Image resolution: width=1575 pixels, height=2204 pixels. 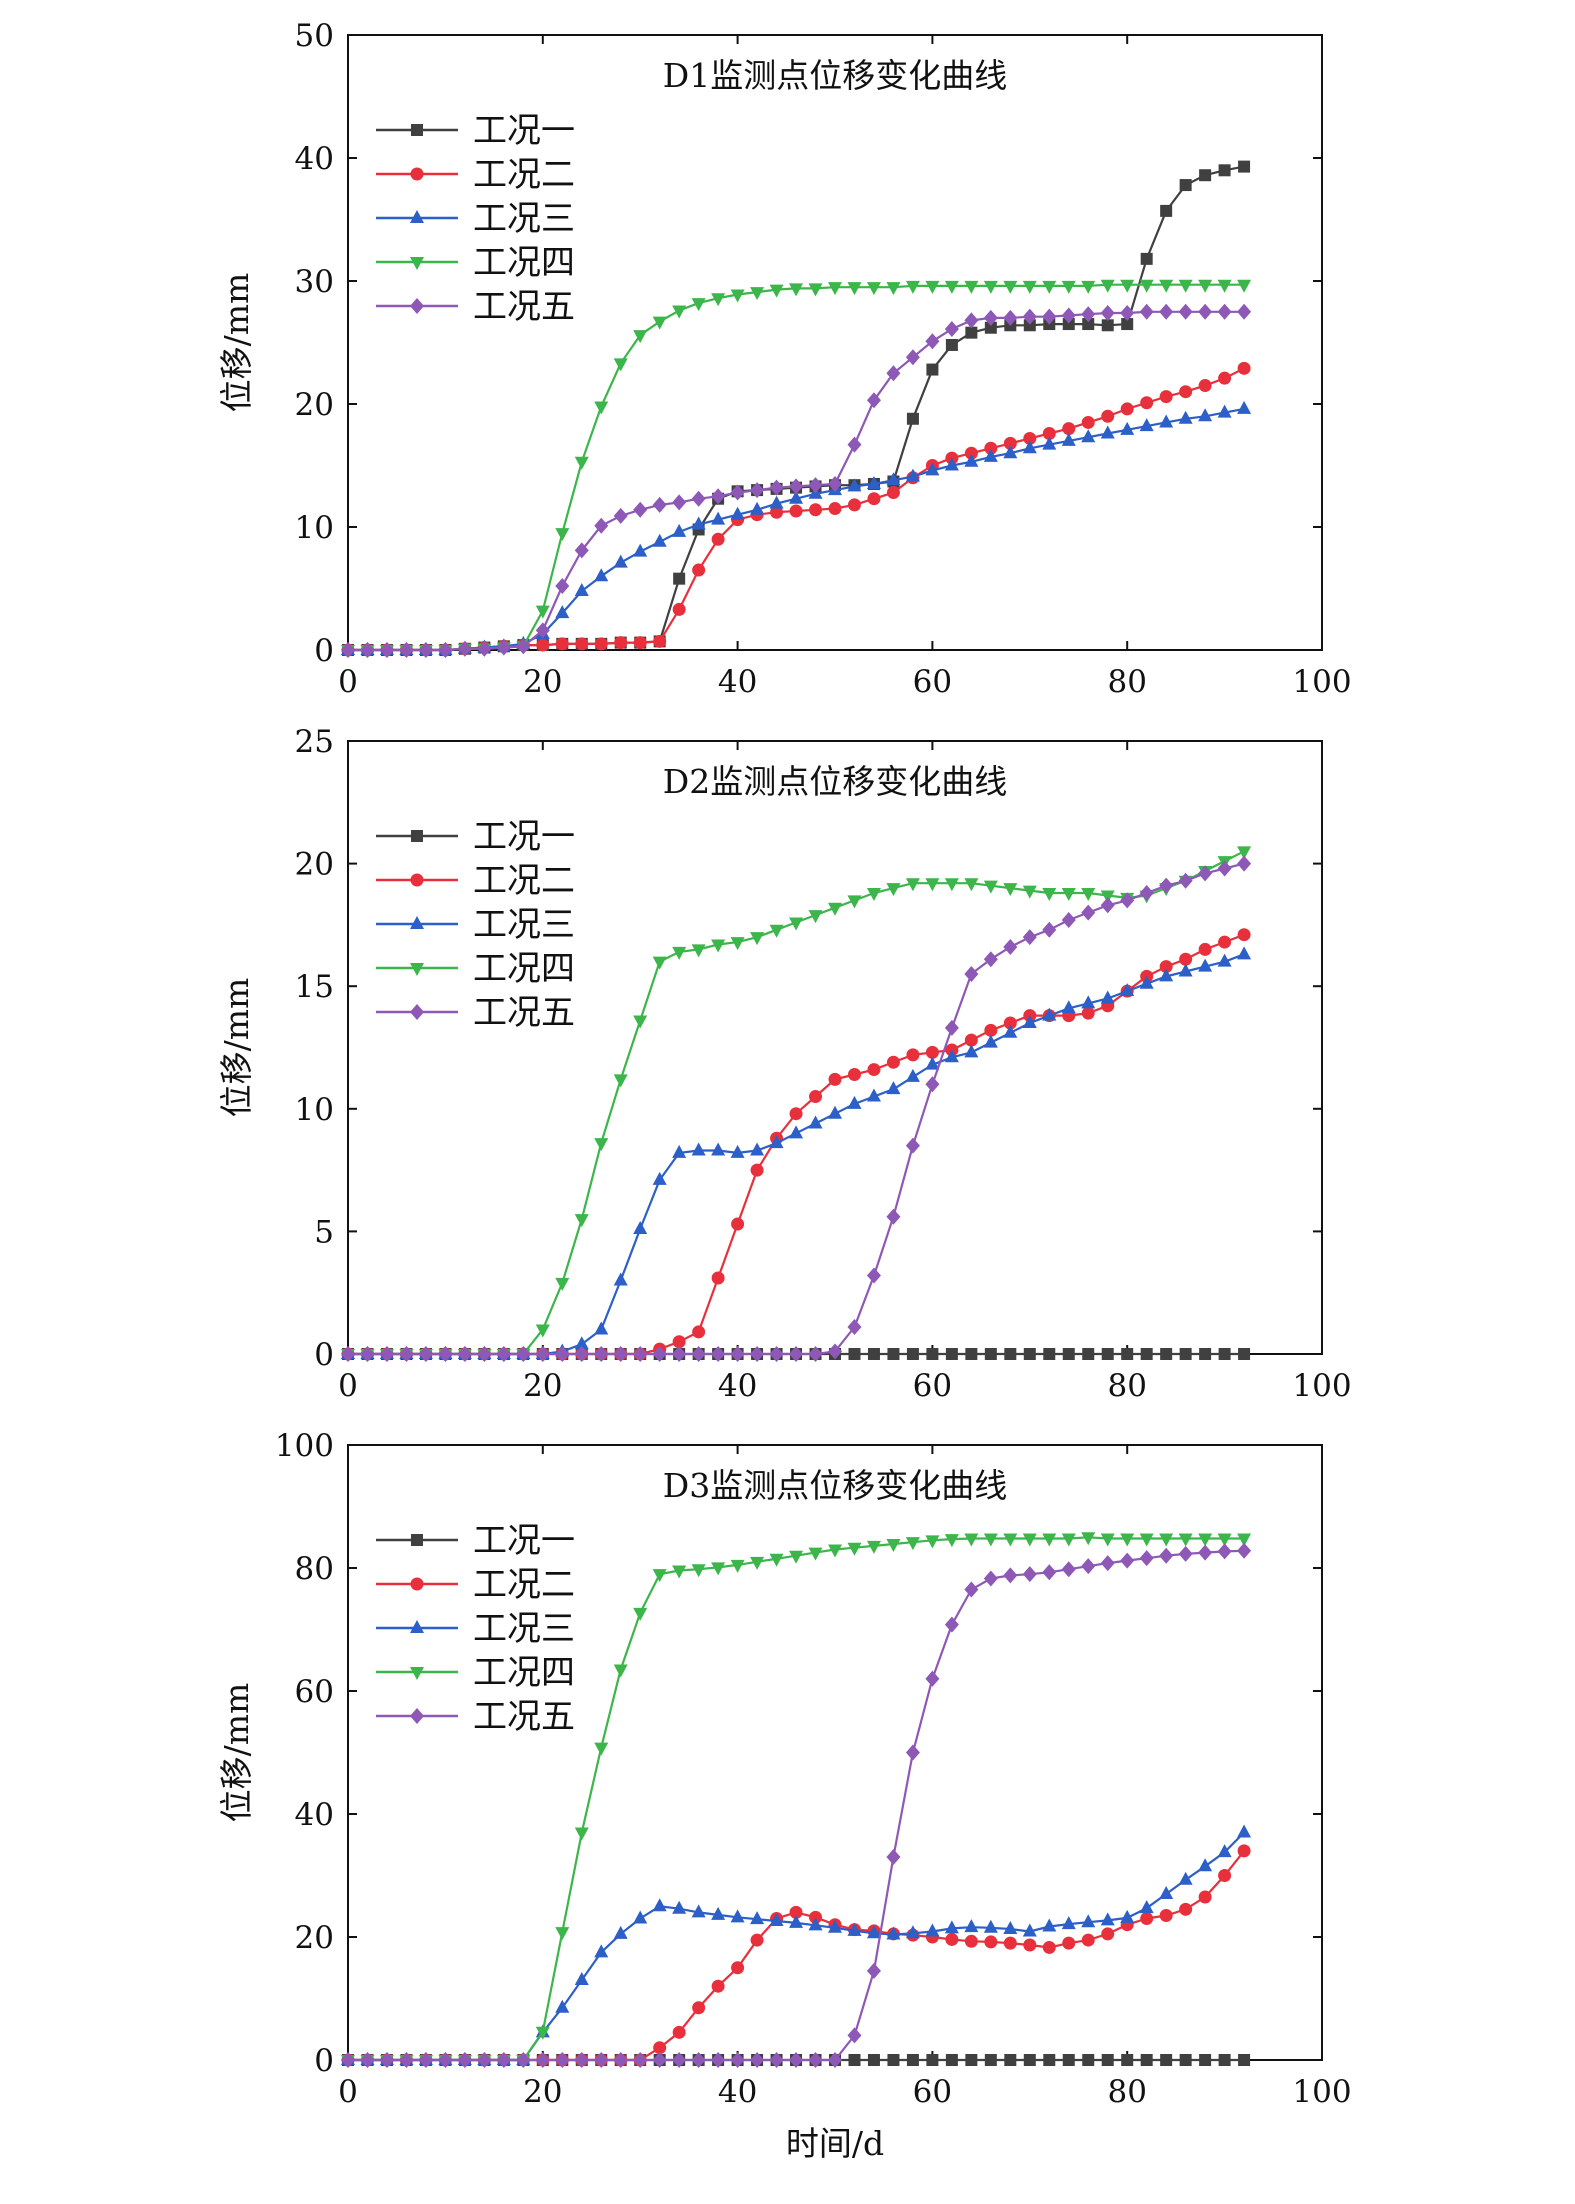 I want to click on series-line, so click(x=796, y=1946).